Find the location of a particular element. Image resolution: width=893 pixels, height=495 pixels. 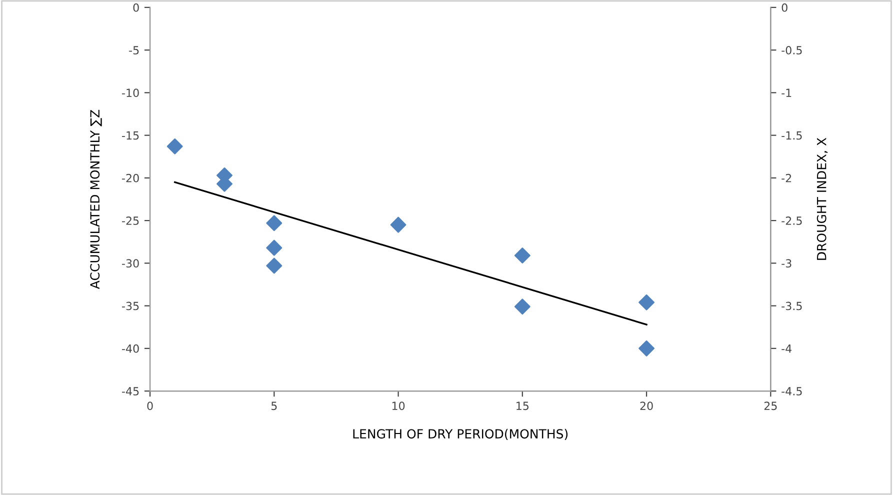

x-tick-label: 25 is located at coordinates (770, 406).